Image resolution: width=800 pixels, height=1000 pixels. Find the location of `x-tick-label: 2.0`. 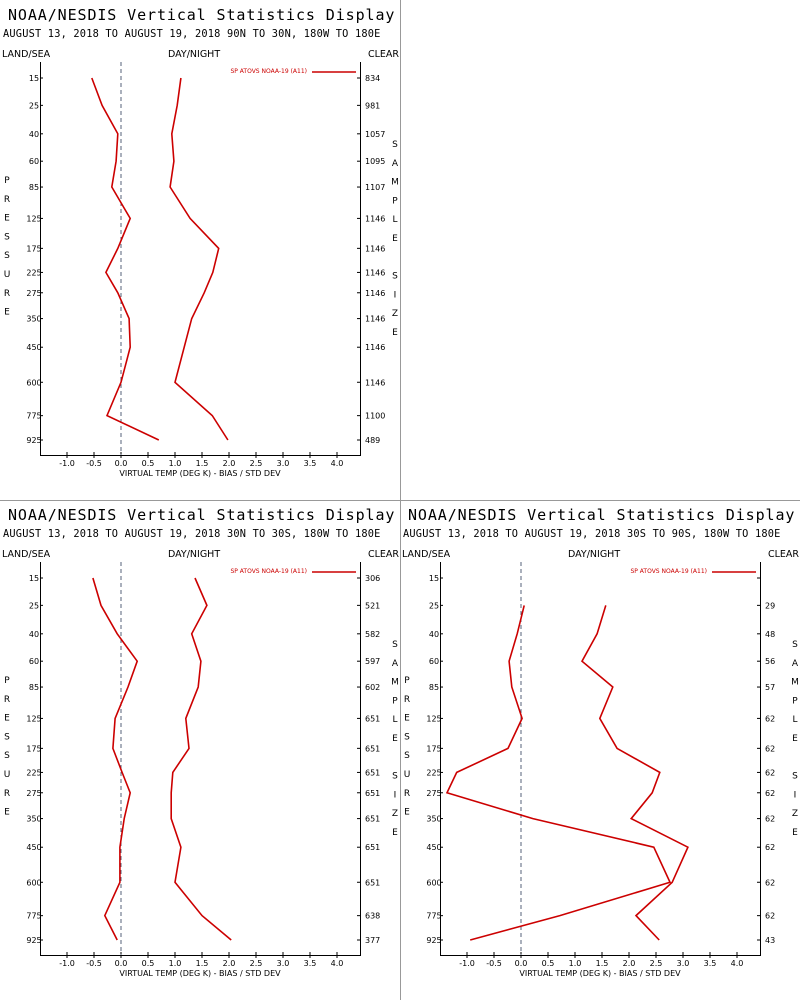

x-tick-label: 2.0 is located at coordinates (229, 963).